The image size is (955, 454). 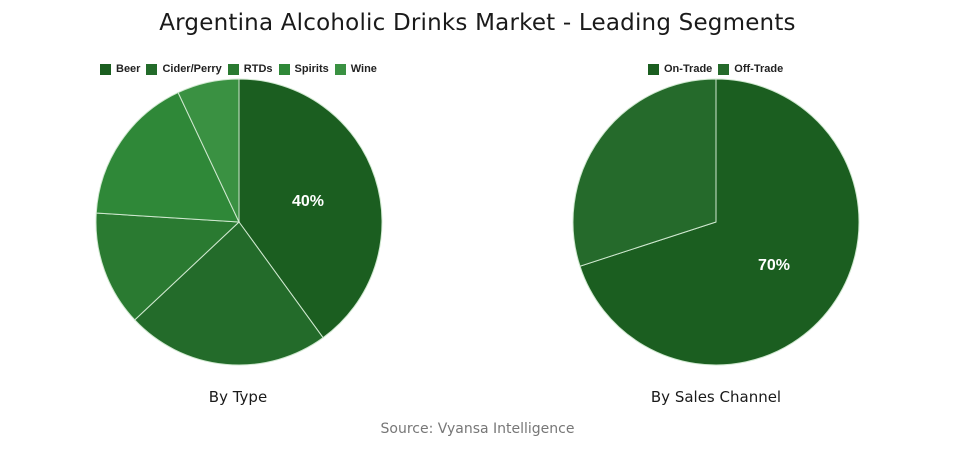 I want to click on legend-label: Beer, so click(x=128, y=69).